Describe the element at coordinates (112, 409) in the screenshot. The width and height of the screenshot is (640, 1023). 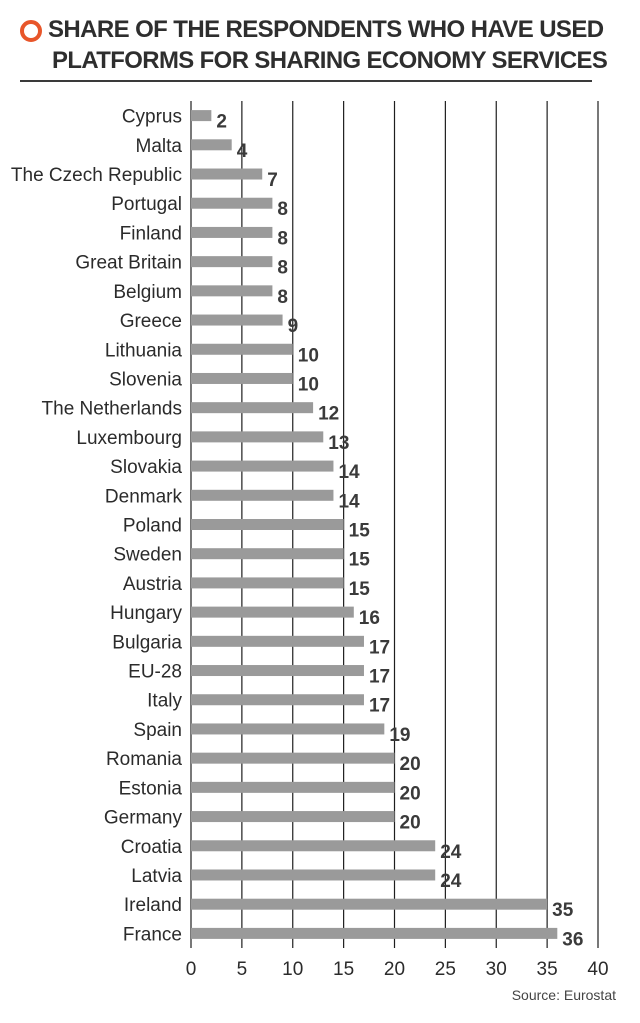
I see `category-label: The Netherlands` at that location.